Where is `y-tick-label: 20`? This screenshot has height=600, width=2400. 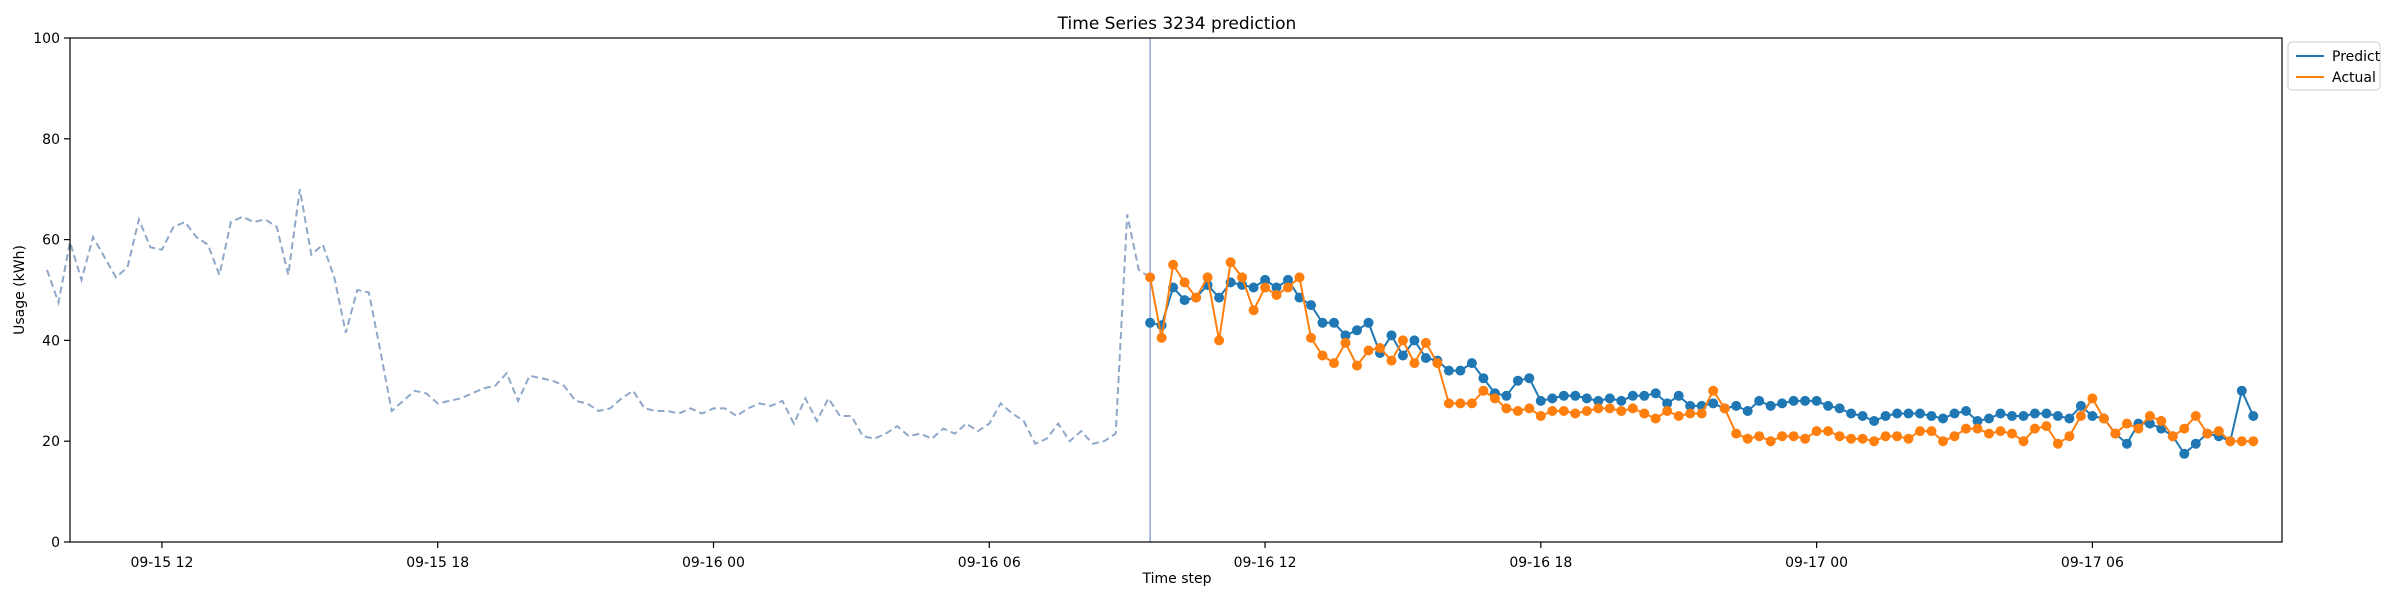
y-tick-label: 20 is located at coordinates (51, 442).